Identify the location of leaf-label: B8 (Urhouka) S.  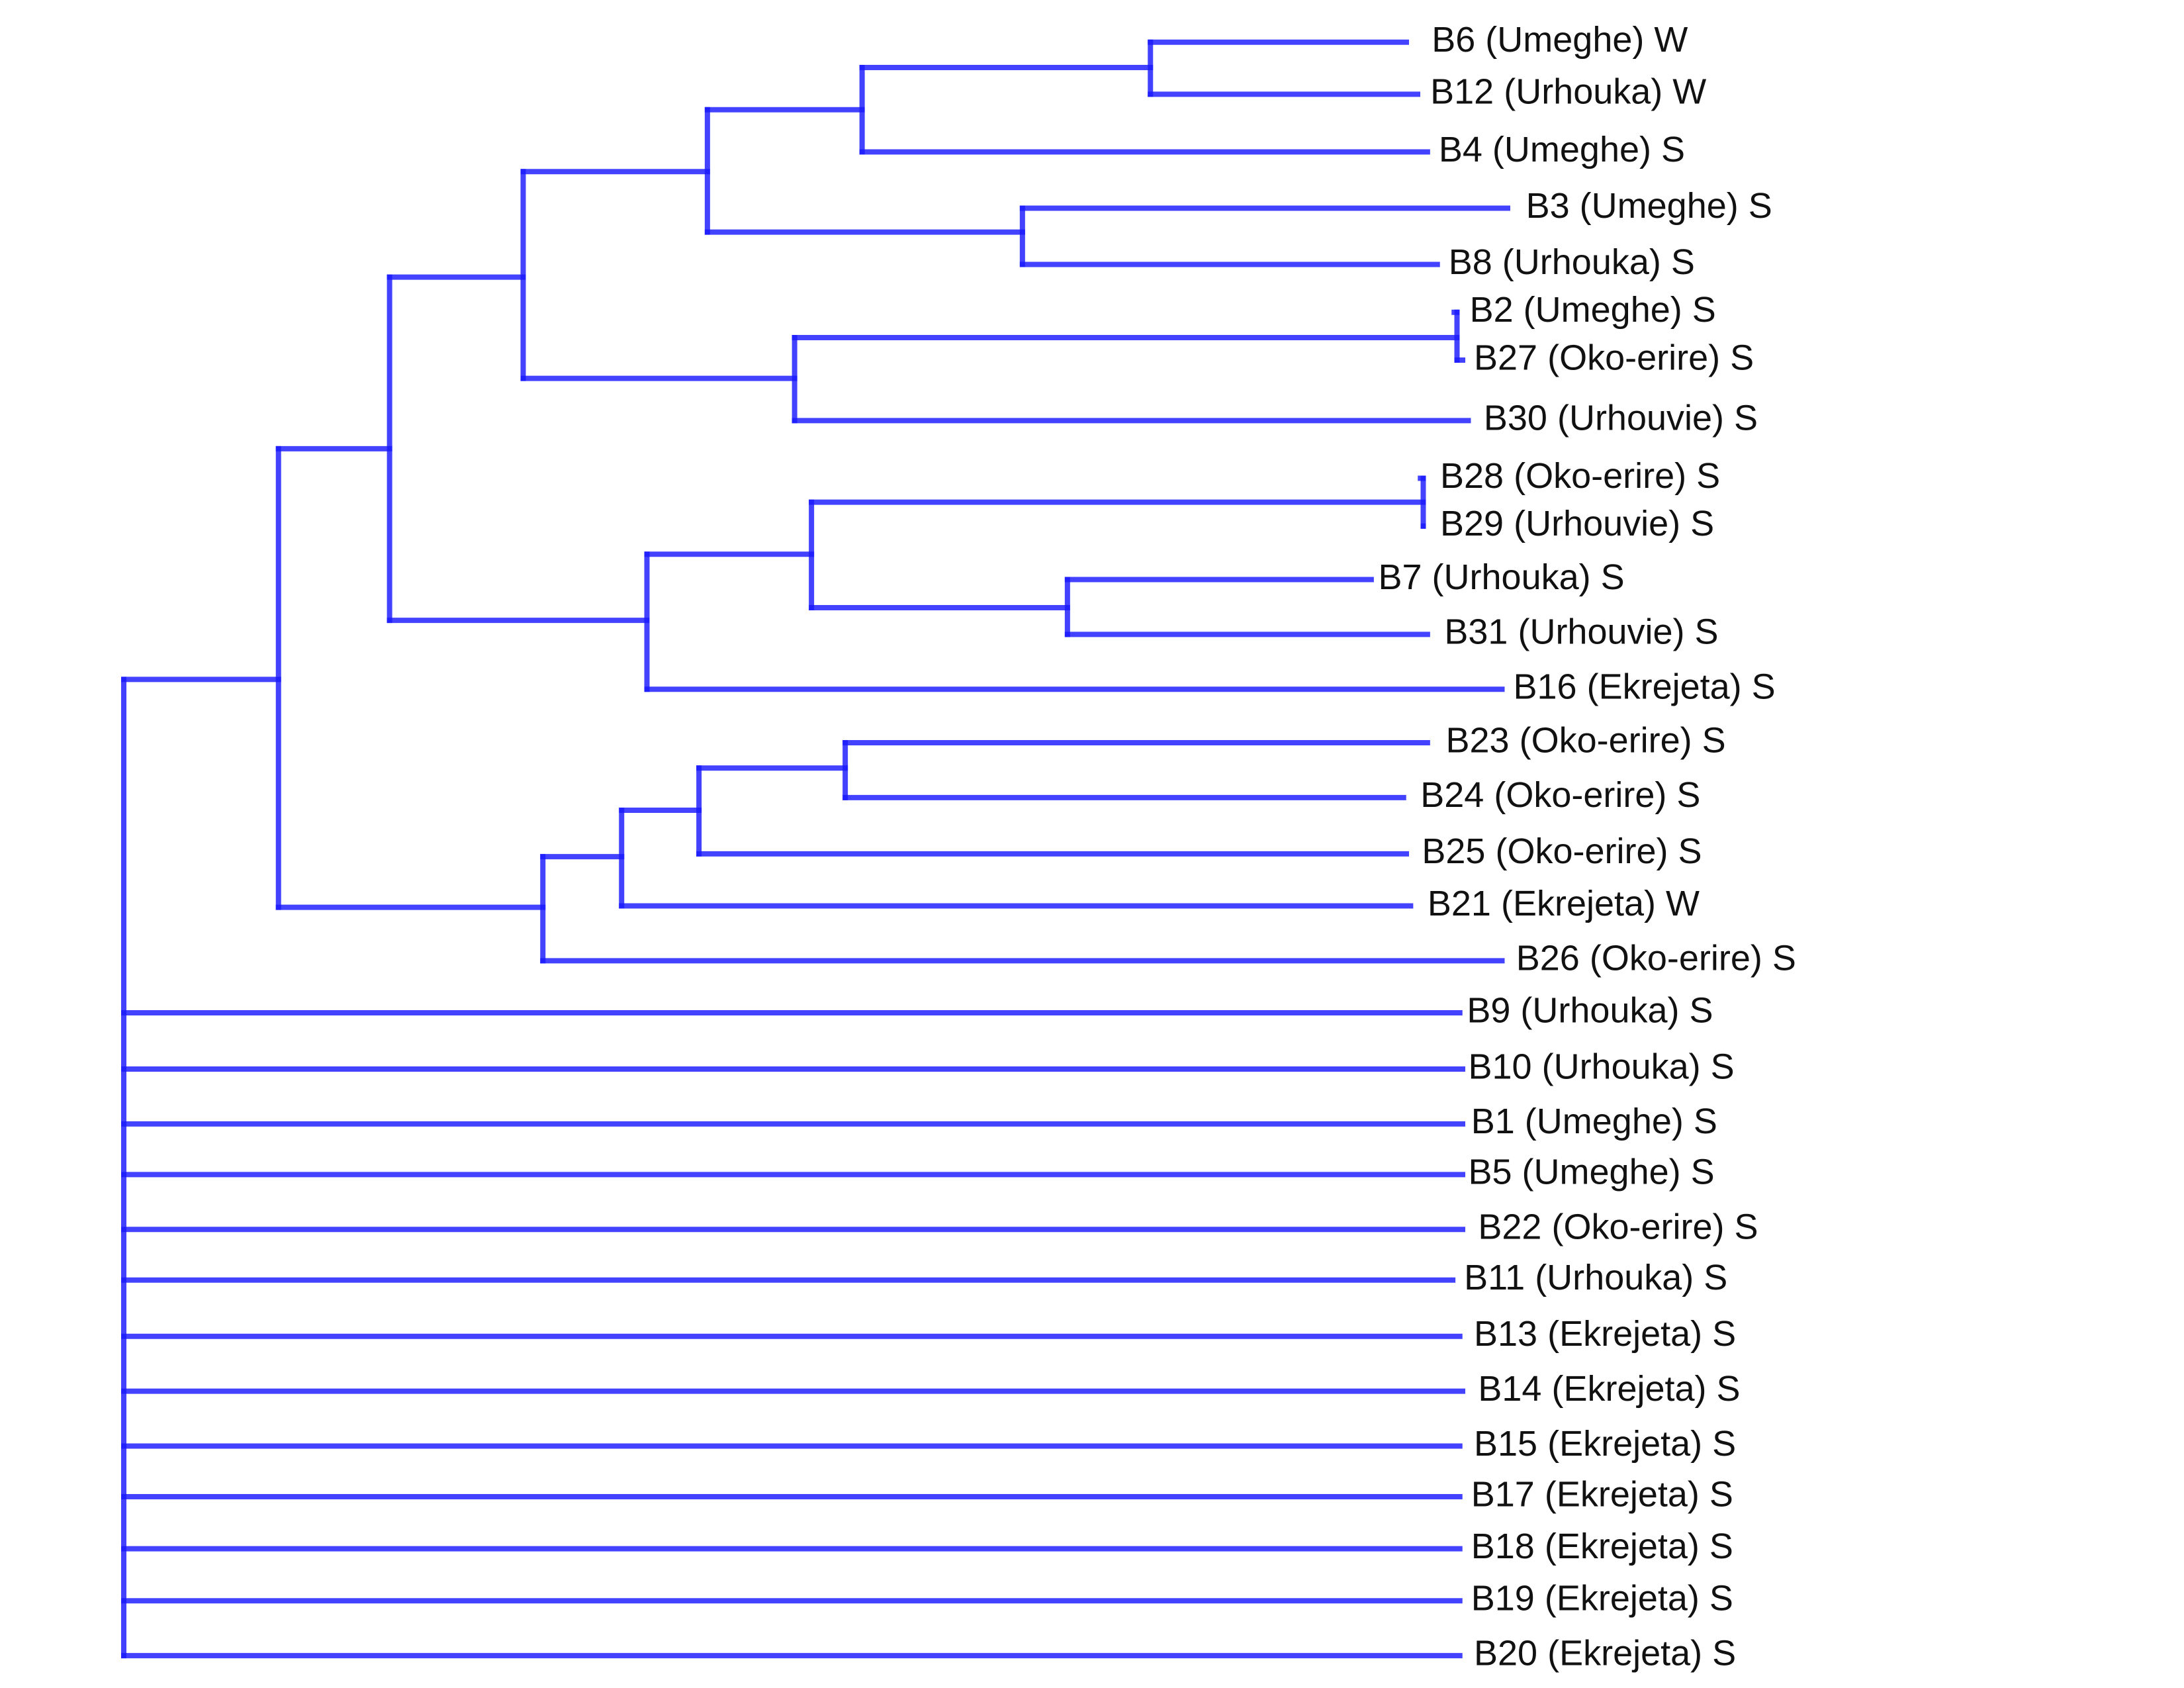
(1572, 262).